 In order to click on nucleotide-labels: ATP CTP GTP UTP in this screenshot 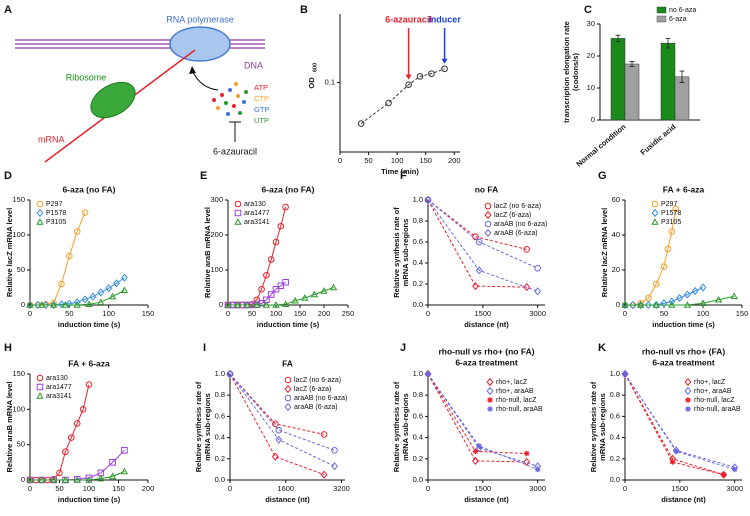, I will do `click(261, 104)`.